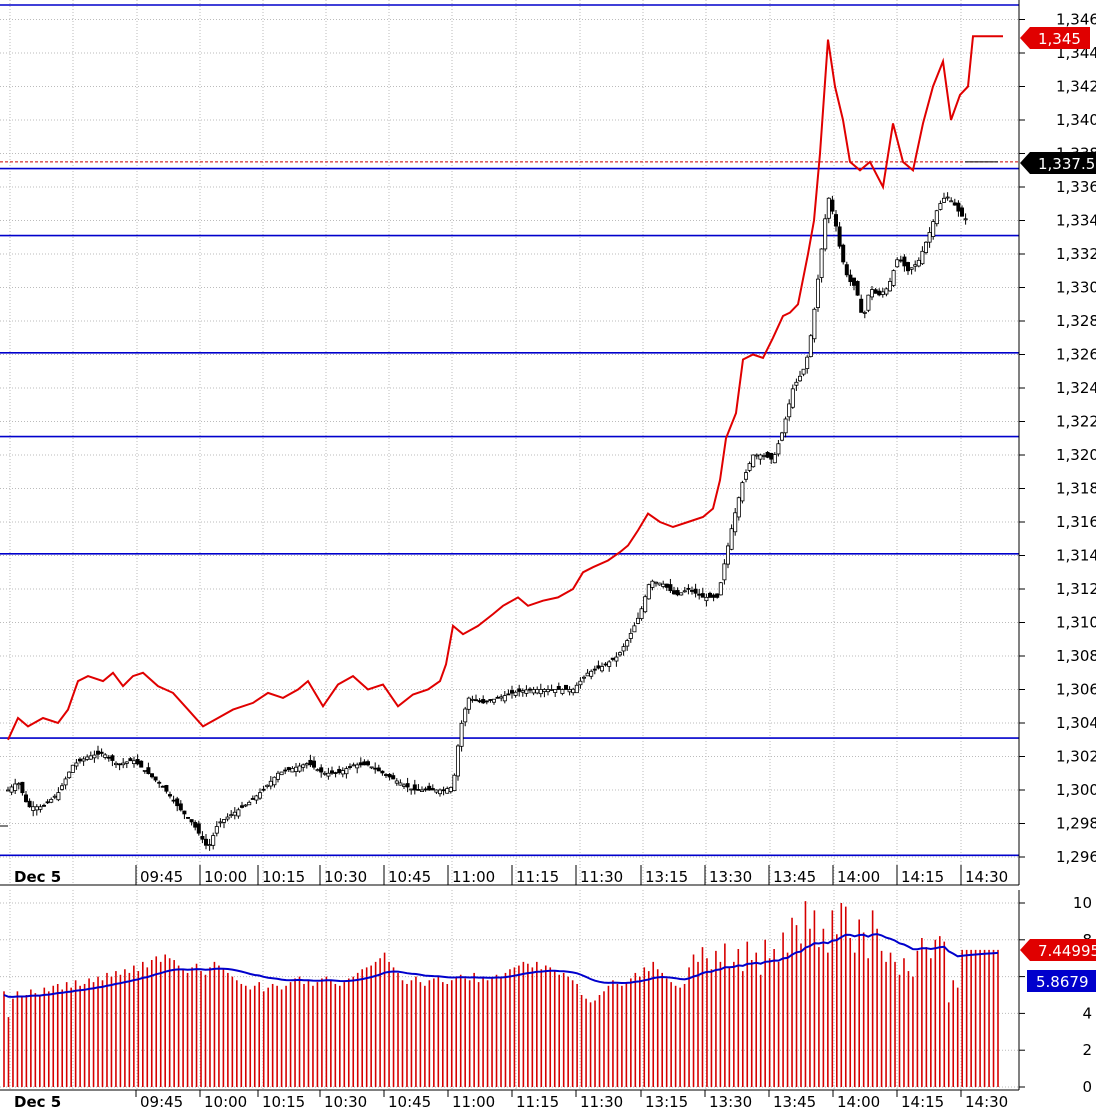 This screenshot has width=1096, height=1108. I want to click on y-tick-label: 1,328, so click(1076, 321).